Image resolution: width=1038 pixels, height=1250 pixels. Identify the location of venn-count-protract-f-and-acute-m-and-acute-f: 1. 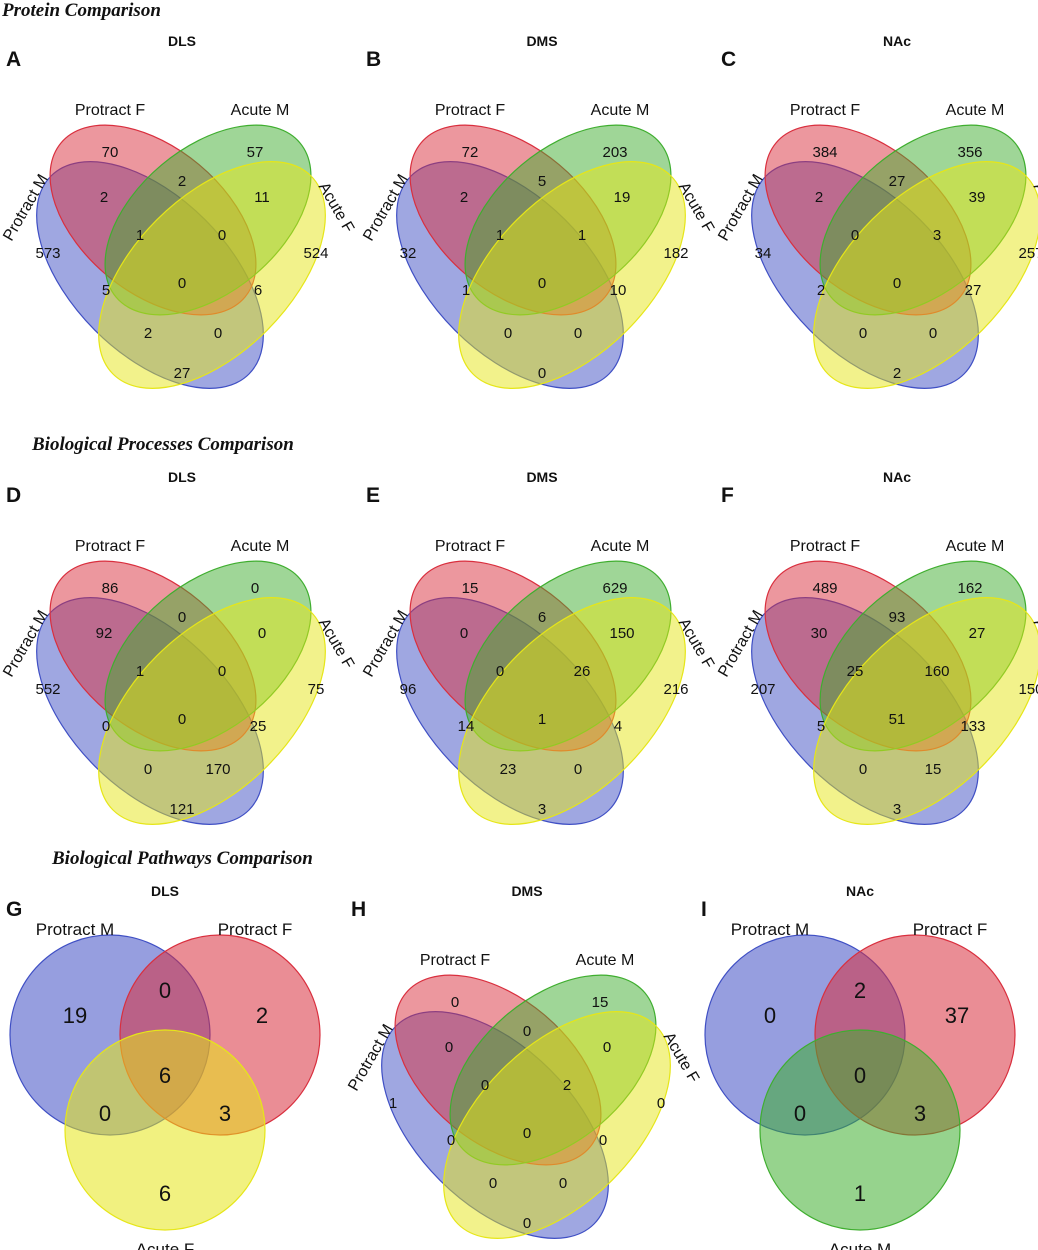
(582, 235).